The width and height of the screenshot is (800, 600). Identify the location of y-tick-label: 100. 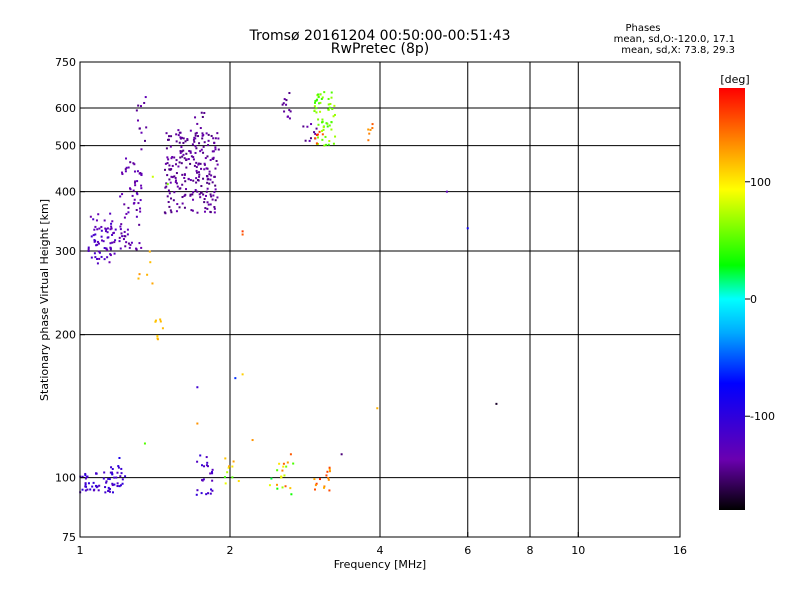
(65, 478).